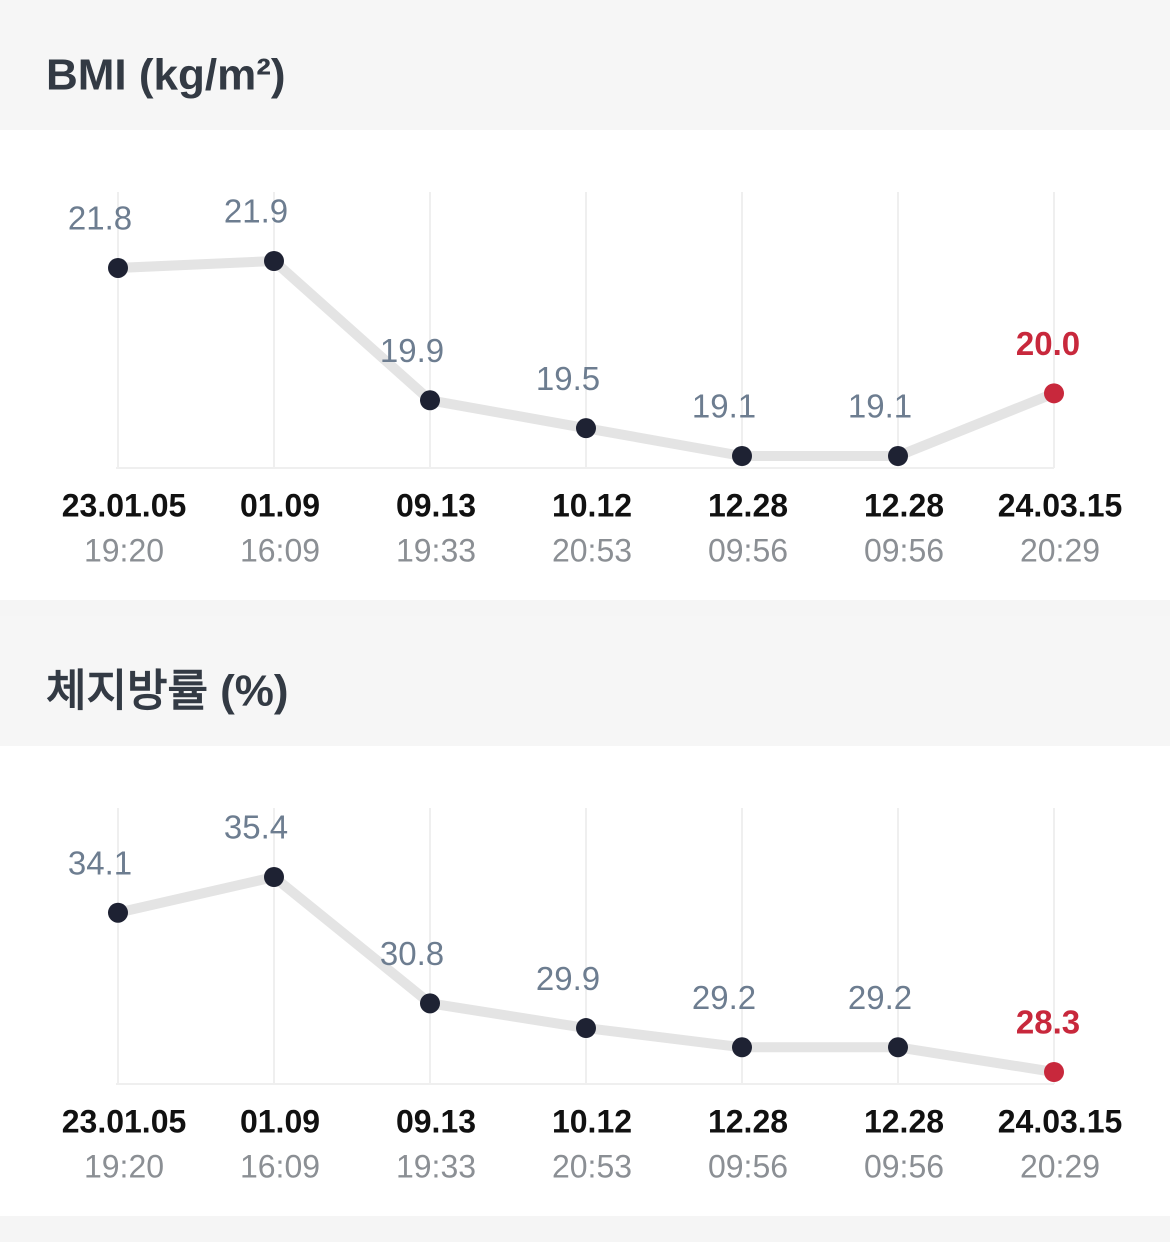 Image resolution: width=1170 pixels, height=1242 pixels. What do you see at coordinates (412, 350) in the screenshot?
I see `value-label: 19.9` at bounding box center [412, 350].